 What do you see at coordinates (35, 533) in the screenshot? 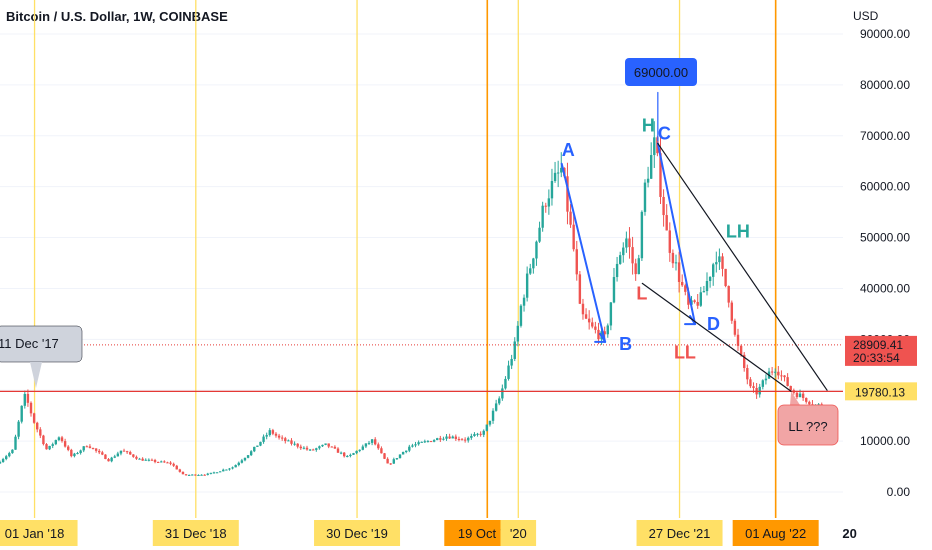
I see `time-label-2018-01-01: 01 Jan '18` at bounding box center [35, 533].